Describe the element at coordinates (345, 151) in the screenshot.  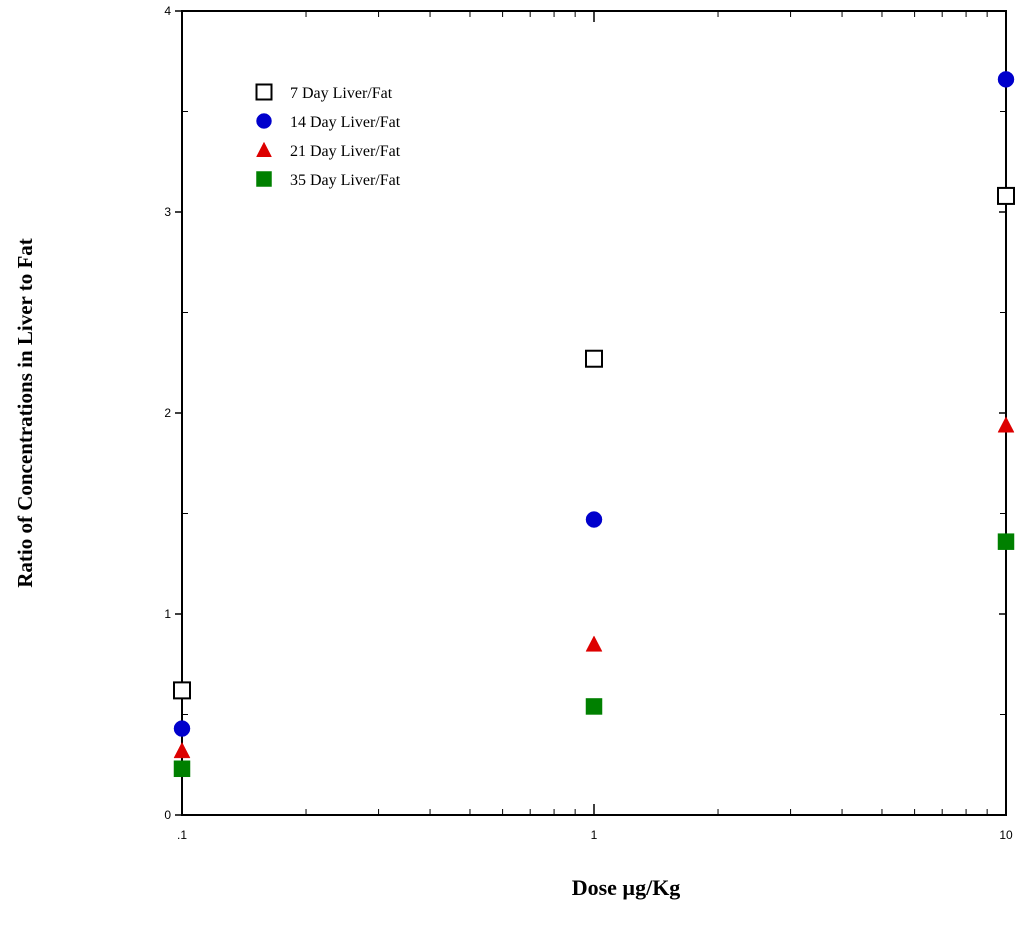
I see `legend-label: 21 Day Liver/Fat` at that location.